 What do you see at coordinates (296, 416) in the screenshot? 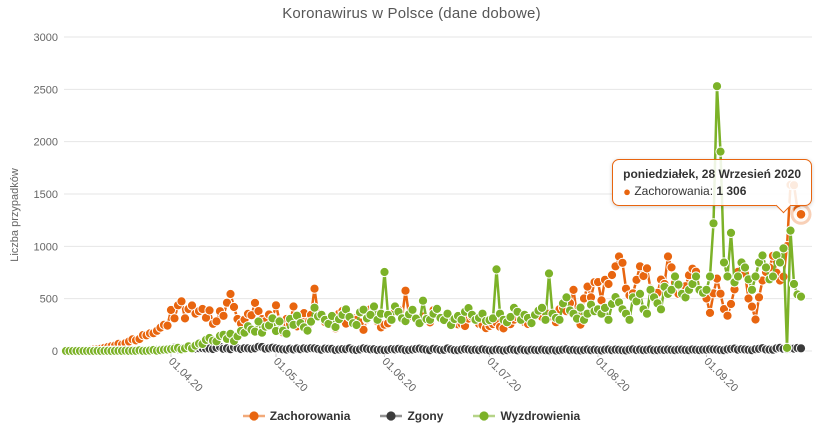
I see `legend-item-zachorowania: Zachorowania` at bounding box center [296, 416].